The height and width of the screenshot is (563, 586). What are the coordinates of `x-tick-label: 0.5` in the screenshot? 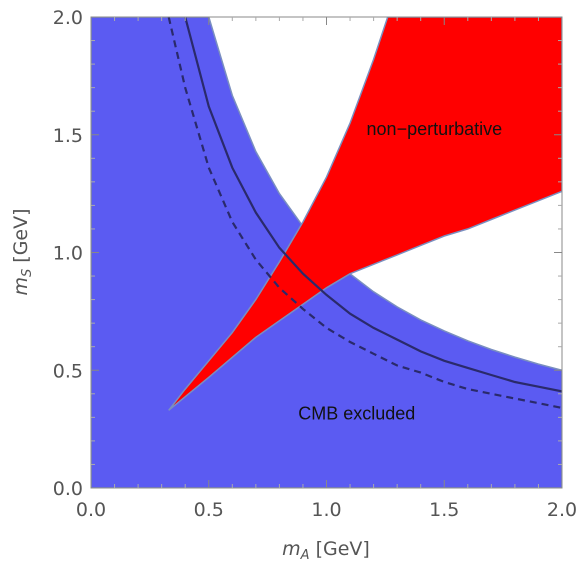 It's located at (209, 510).